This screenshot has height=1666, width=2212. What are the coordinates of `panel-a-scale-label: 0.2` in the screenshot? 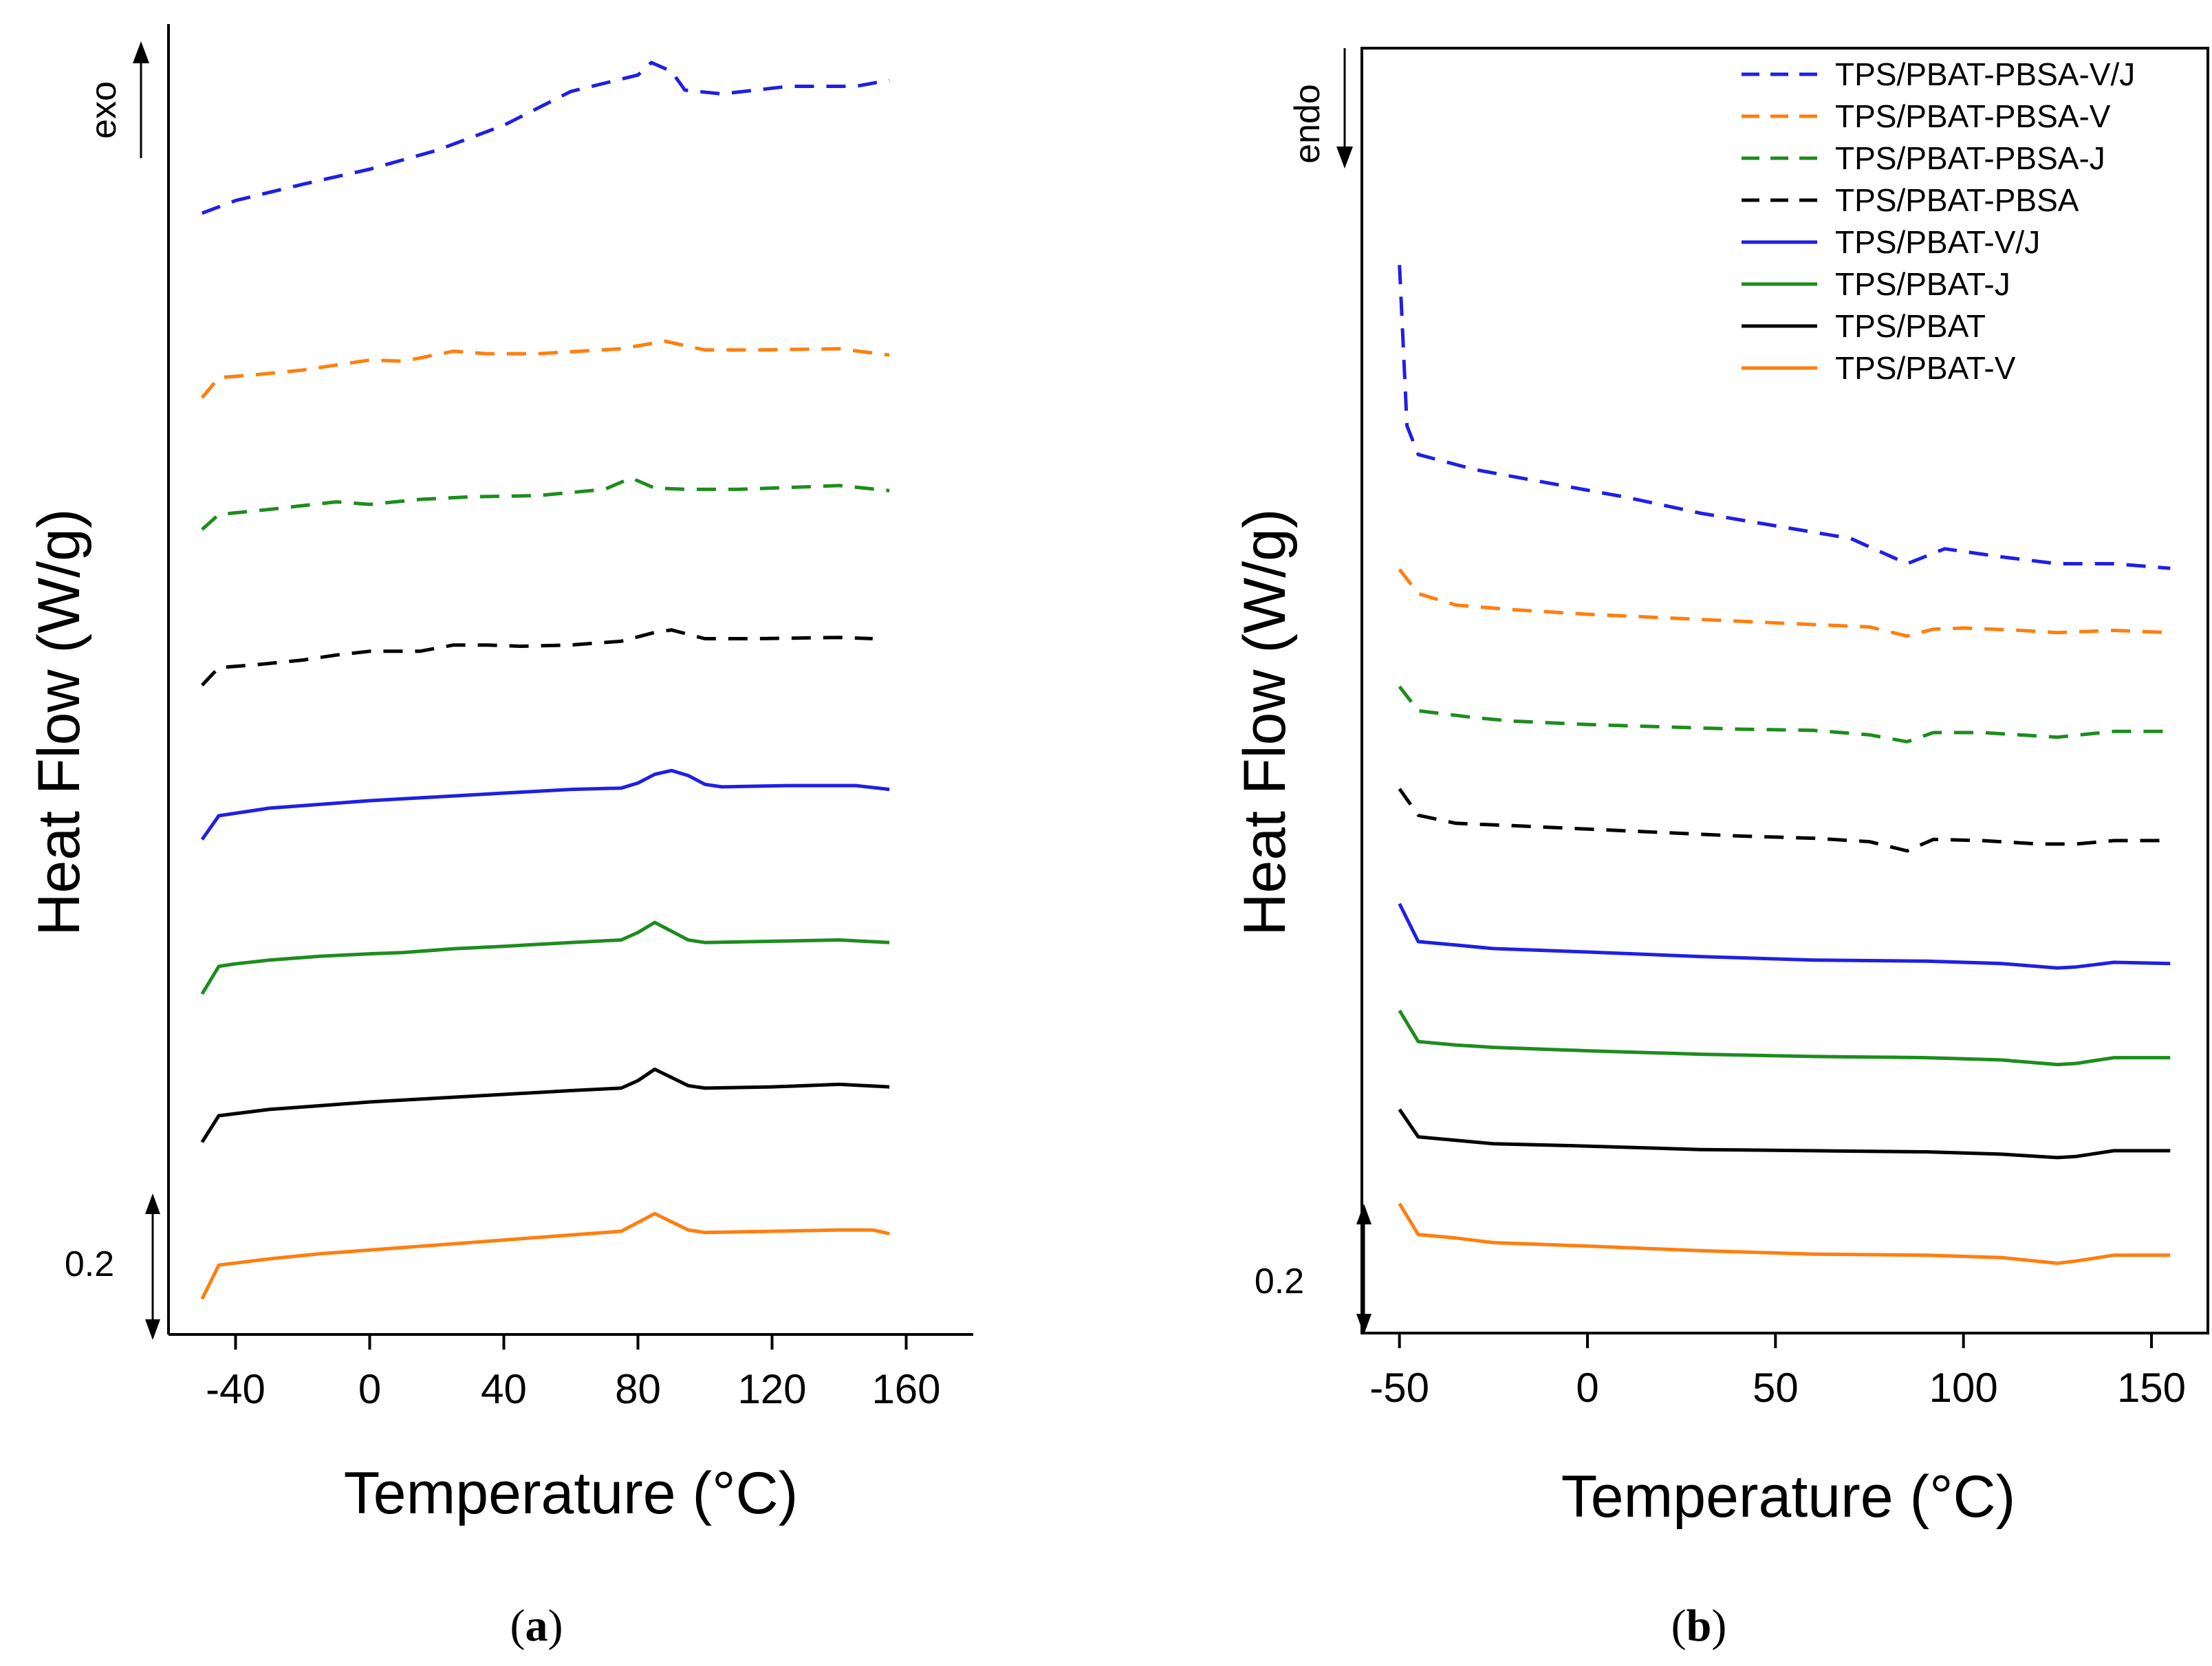 It's located at (89, 1264).